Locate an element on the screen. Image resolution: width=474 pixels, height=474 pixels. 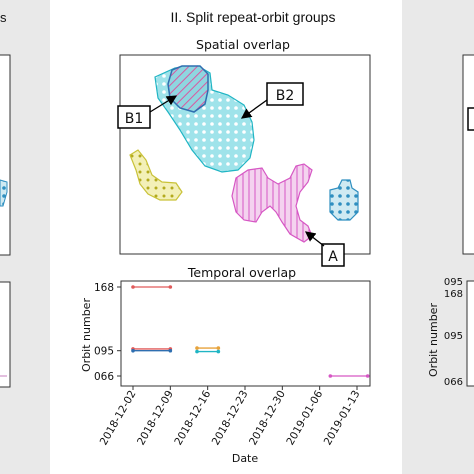
y-tick-label: 168 is located at coordinates (104, 288).